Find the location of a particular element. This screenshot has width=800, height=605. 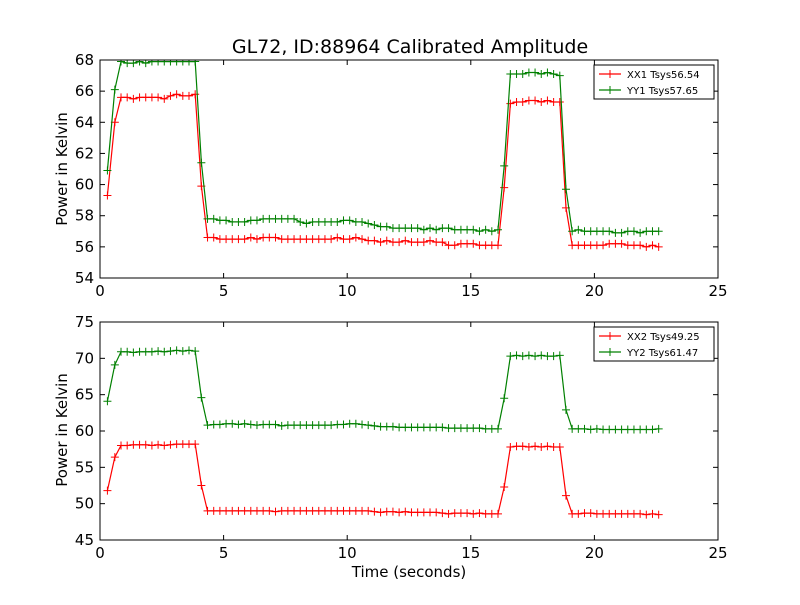

bottom-chart-xtick-label: 5 is located at coordinates (224, 553).